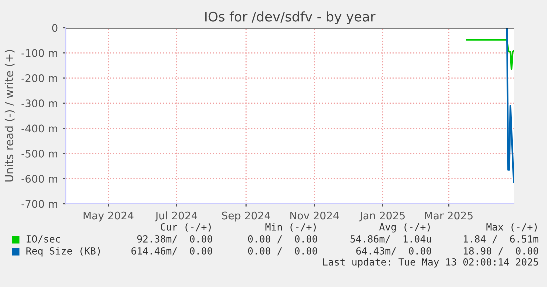 The image size is (547, 287). Describe the element at coordinates (40, 154) in the screenshot. I see `y-tick-label: -500 m` at that location.